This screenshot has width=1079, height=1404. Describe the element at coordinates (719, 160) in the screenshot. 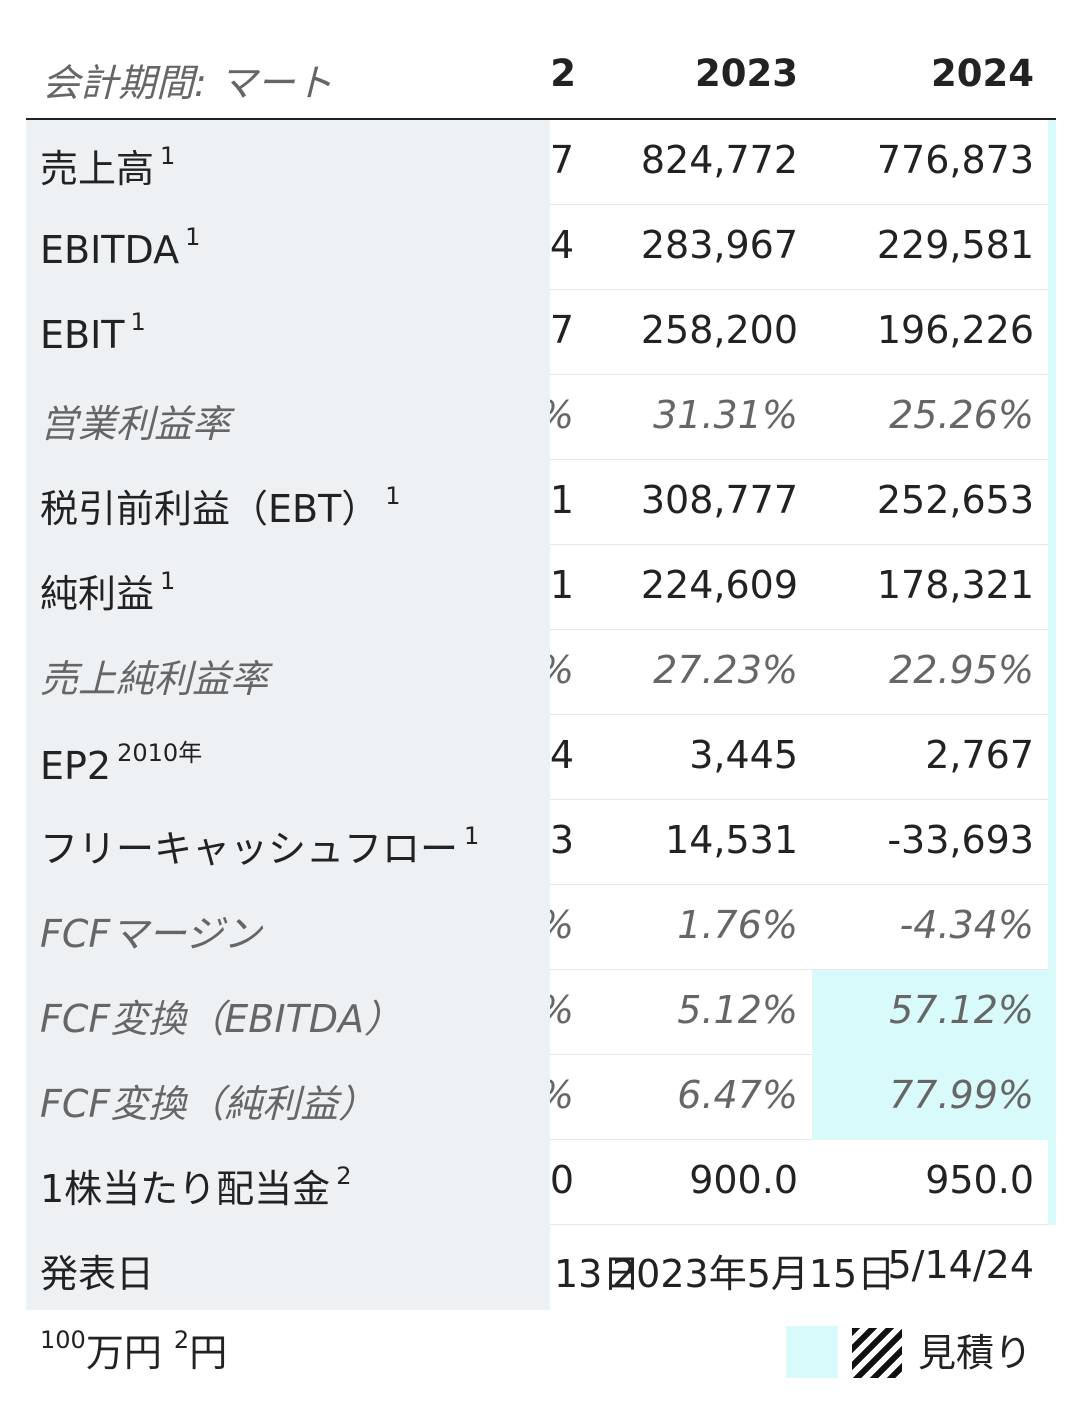

I see `value-2023: 824,772` at that location.